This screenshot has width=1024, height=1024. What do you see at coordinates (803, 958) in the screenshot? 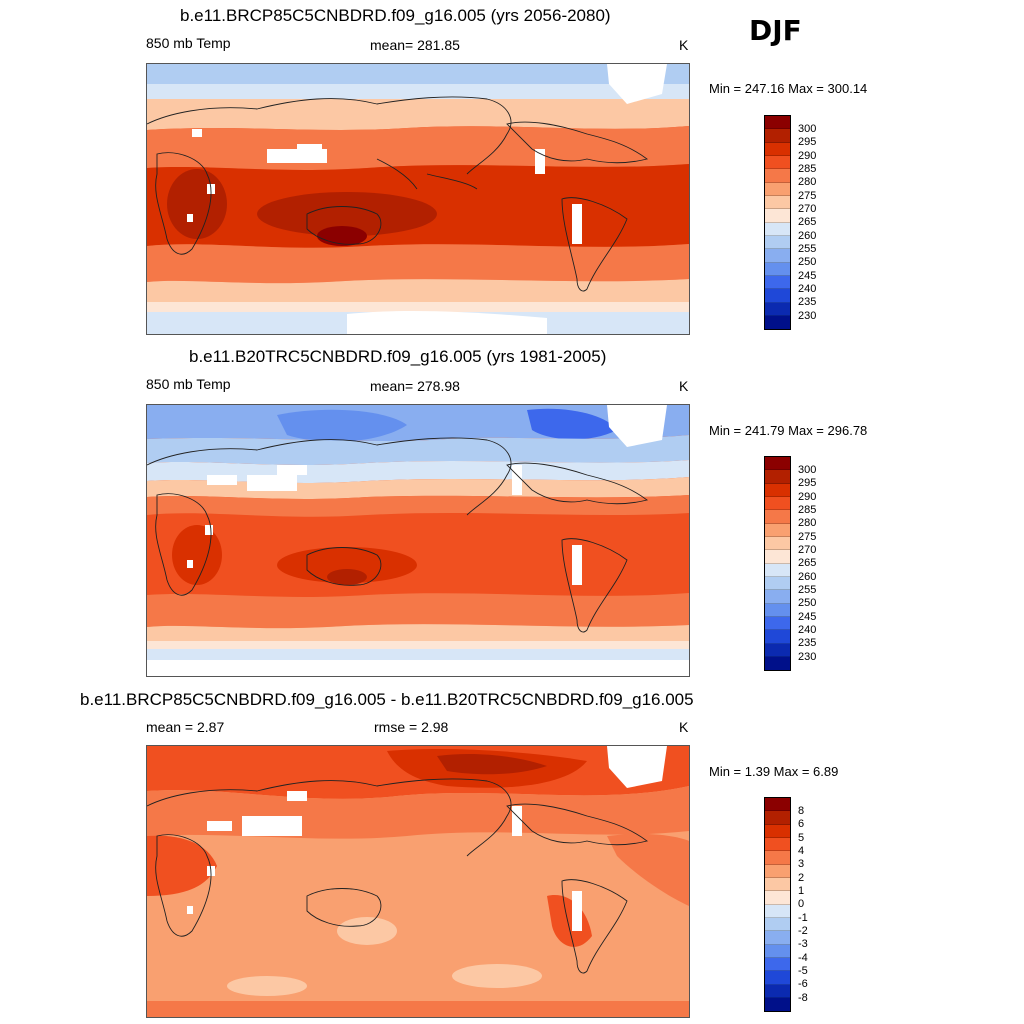
I see `colorbar-tick-label: -4` at bounding box center [803, 958].